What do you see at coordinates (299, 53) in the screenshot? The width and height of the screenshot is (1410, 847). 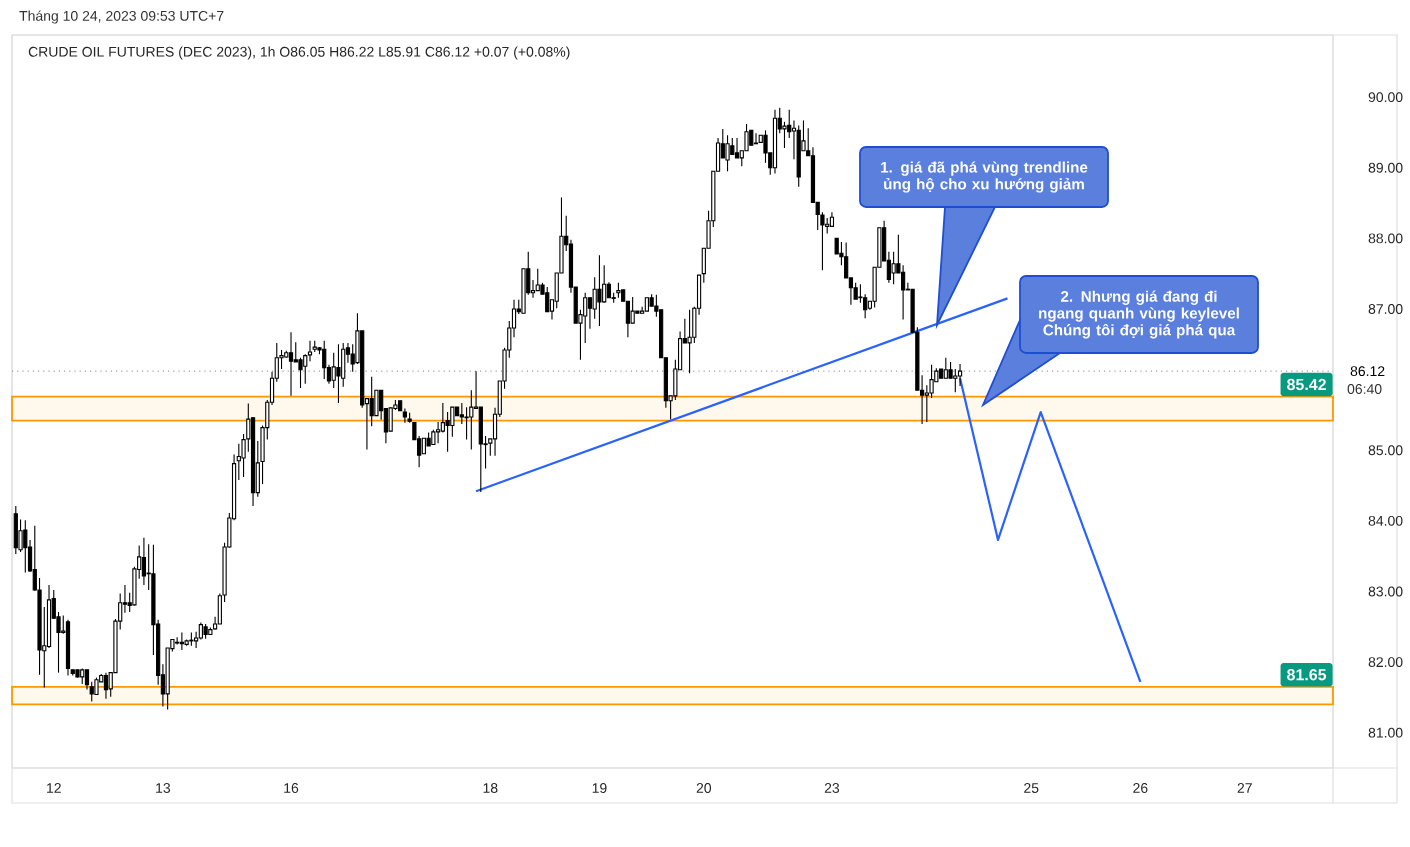 I see `text: CRUDE OIL FUTURES (DEC 2023), 1h O86.05 H86.22 L85.91 C86.12 +0.07 (+0.08%)` at bounding box center [299, 53].